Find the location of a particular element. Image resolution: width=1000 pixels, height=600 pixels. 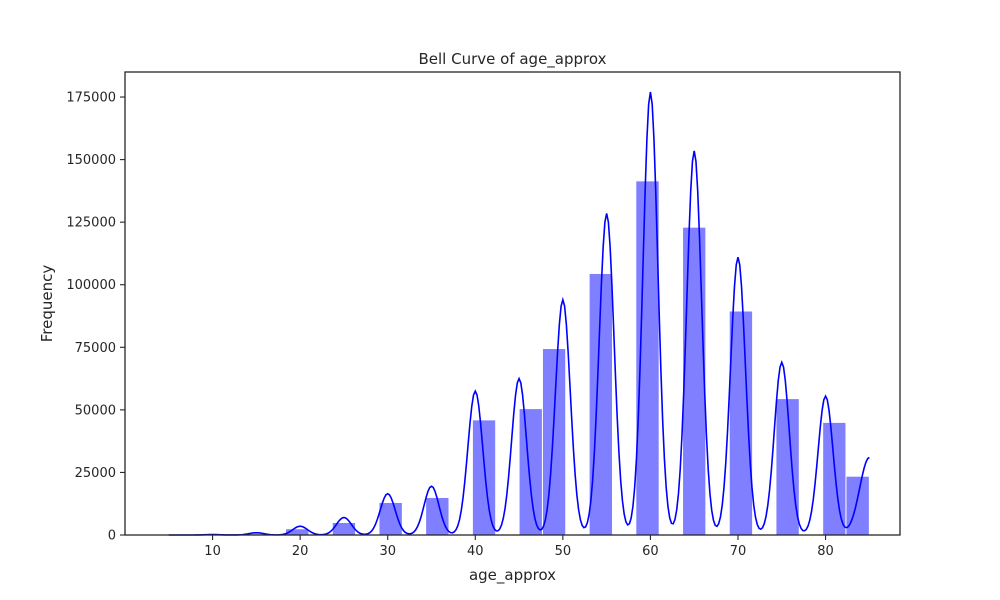

x-tick-label: 60 is located at coordinates (650, 551).